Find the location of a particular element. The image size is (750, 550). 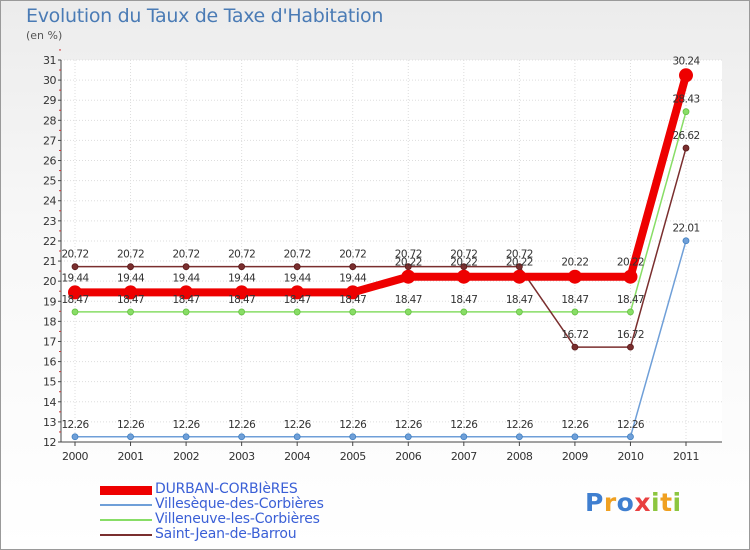

data-label: 26.62 is located at coordinates (685, 136).